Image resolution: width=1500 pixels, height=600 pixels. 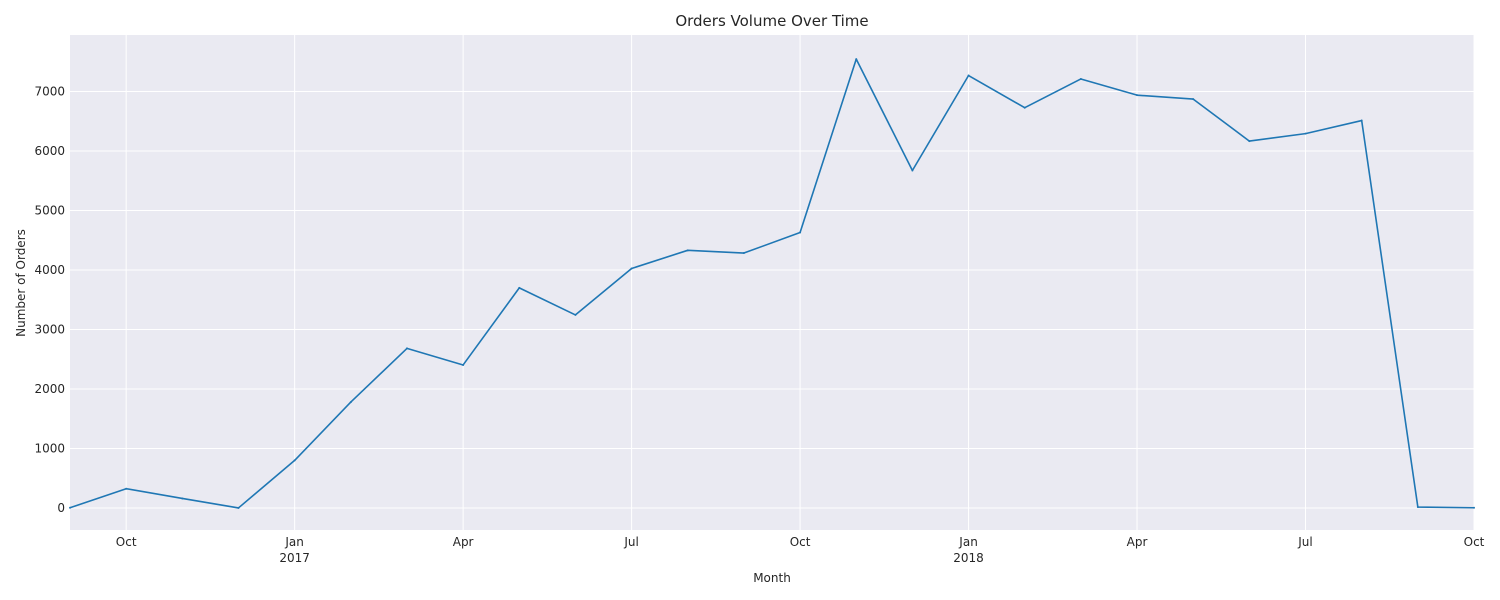 What do you see at coordinates (968, 558) in the screenshot?
I see `x-tick-year-label: 2018` at bounding box center [968, 558].